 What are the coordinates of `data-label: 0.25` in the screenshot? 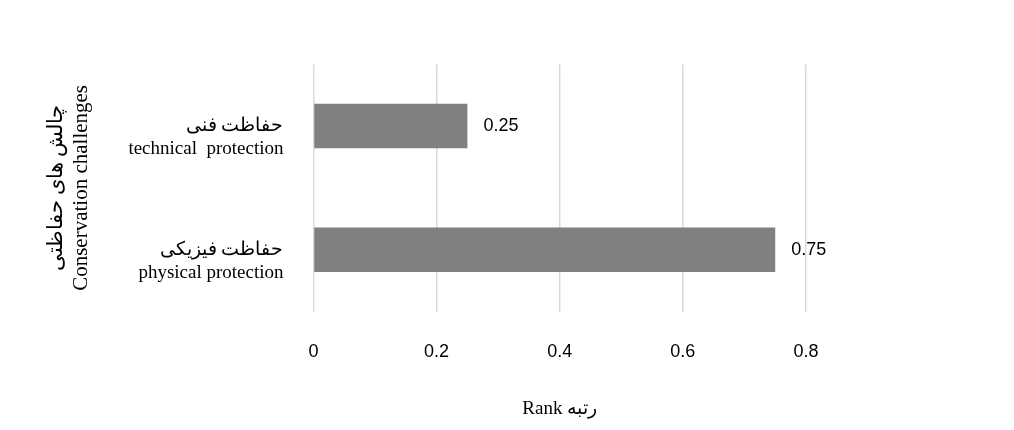 It's located at (501, 125).